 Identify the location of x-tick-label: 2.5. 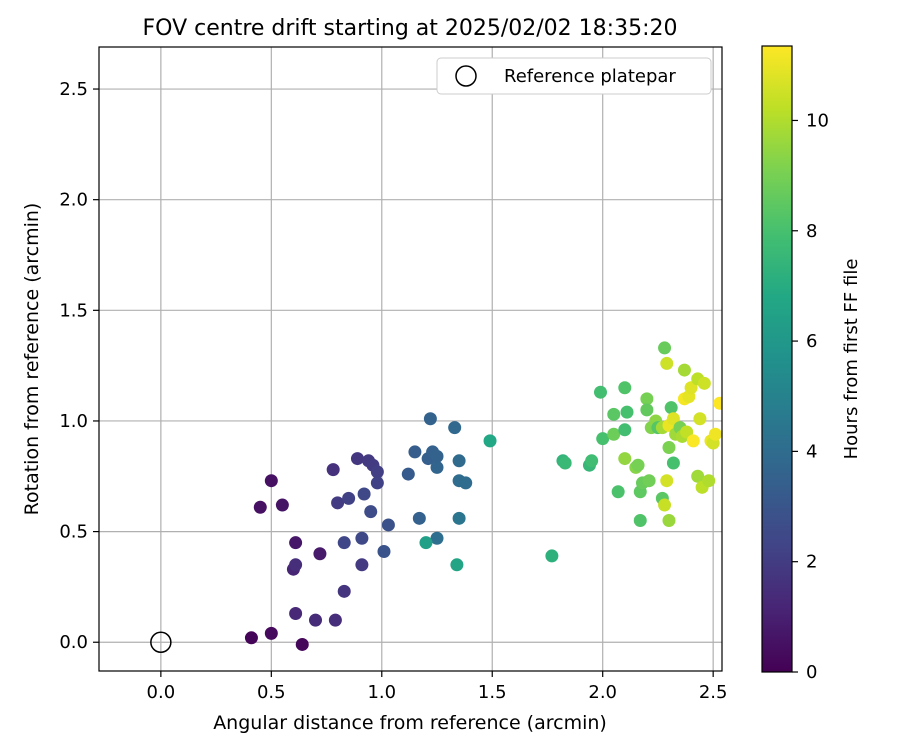
(713, 692).